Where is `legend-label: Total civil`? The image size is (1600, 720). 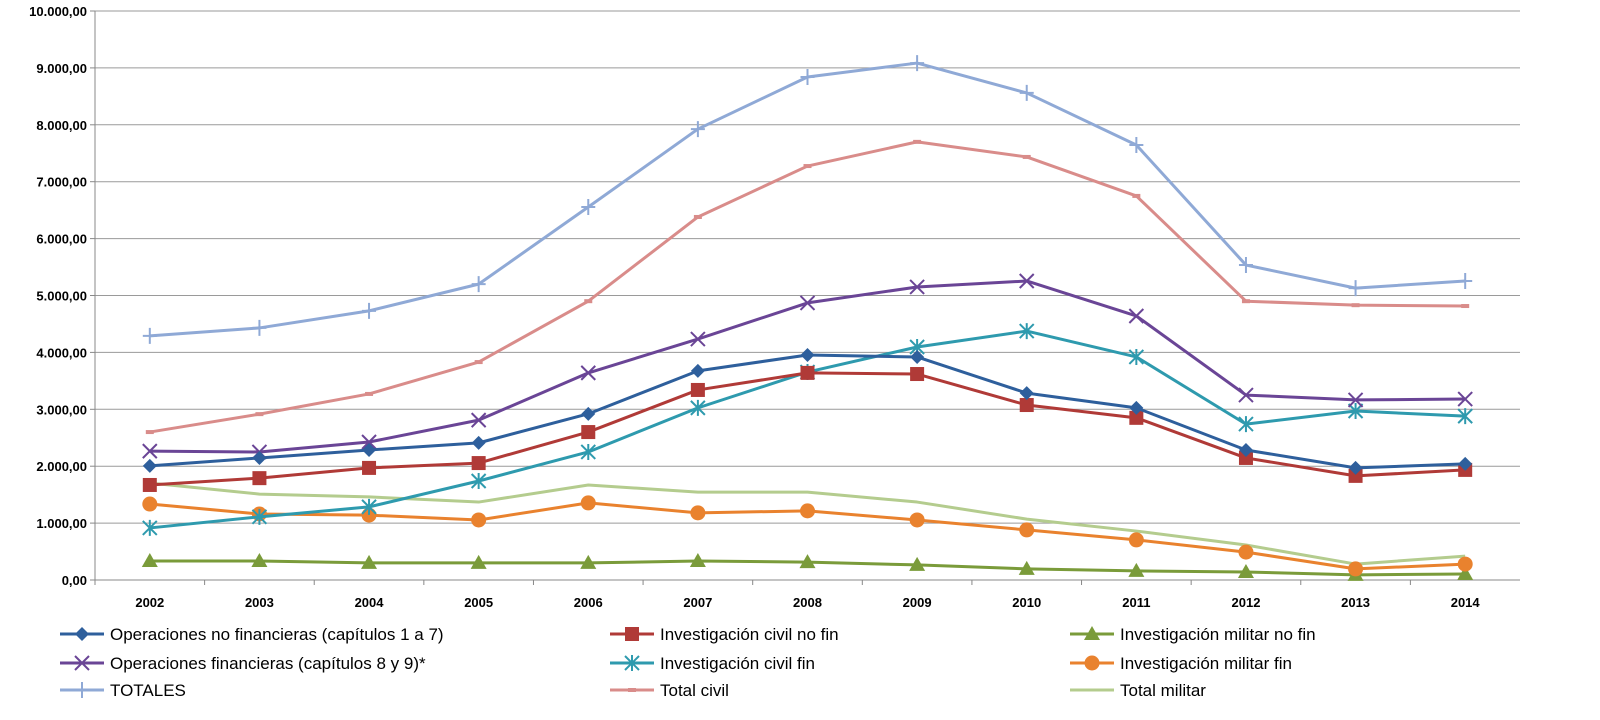
legend-label: Total civil is located at coordinates (694, 690).